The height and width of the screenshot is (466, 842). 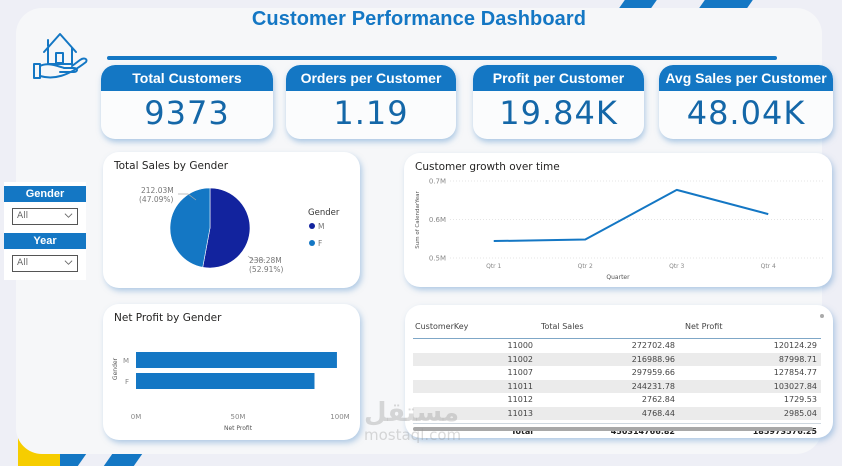 I want to click on kpi-value: 9373, so click(x=187, y=113).